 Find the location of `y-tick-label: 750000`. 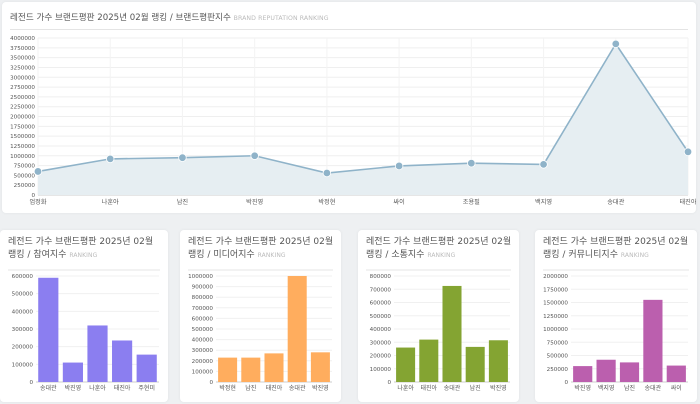

y-tick-label: 750000 is located at coordinates (25, 167).